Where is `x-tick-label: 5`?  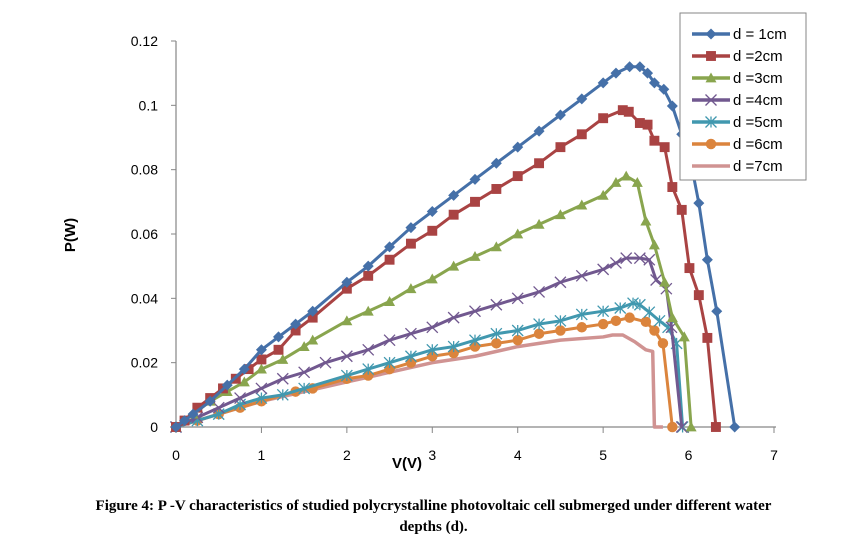 x-tick-label: 5 is located at coordinates (603, 455).